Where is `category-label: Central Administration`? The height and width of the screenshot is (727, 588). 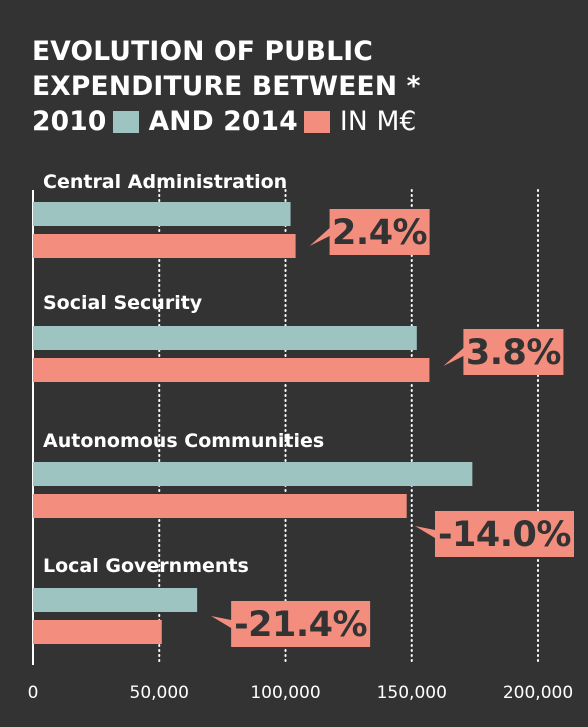 category-label: Central Administration is located at coordinates (165, 182).